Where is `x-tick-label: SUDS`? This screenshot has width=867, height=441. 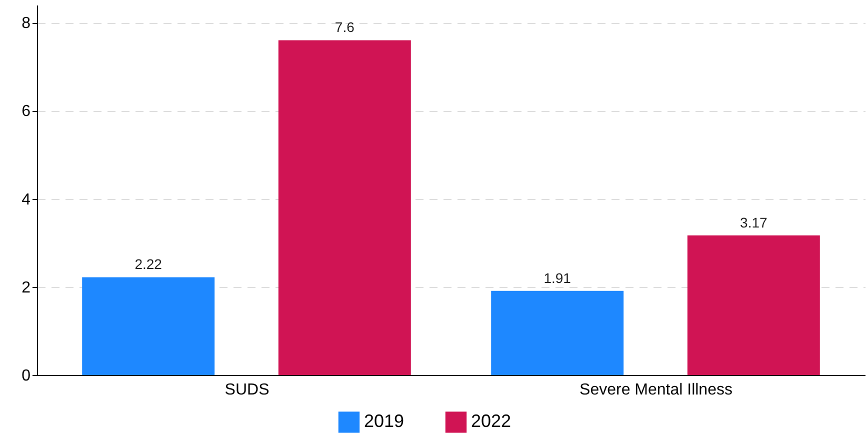 x-tick-label: SUDS is located at coordinates (247, 390).